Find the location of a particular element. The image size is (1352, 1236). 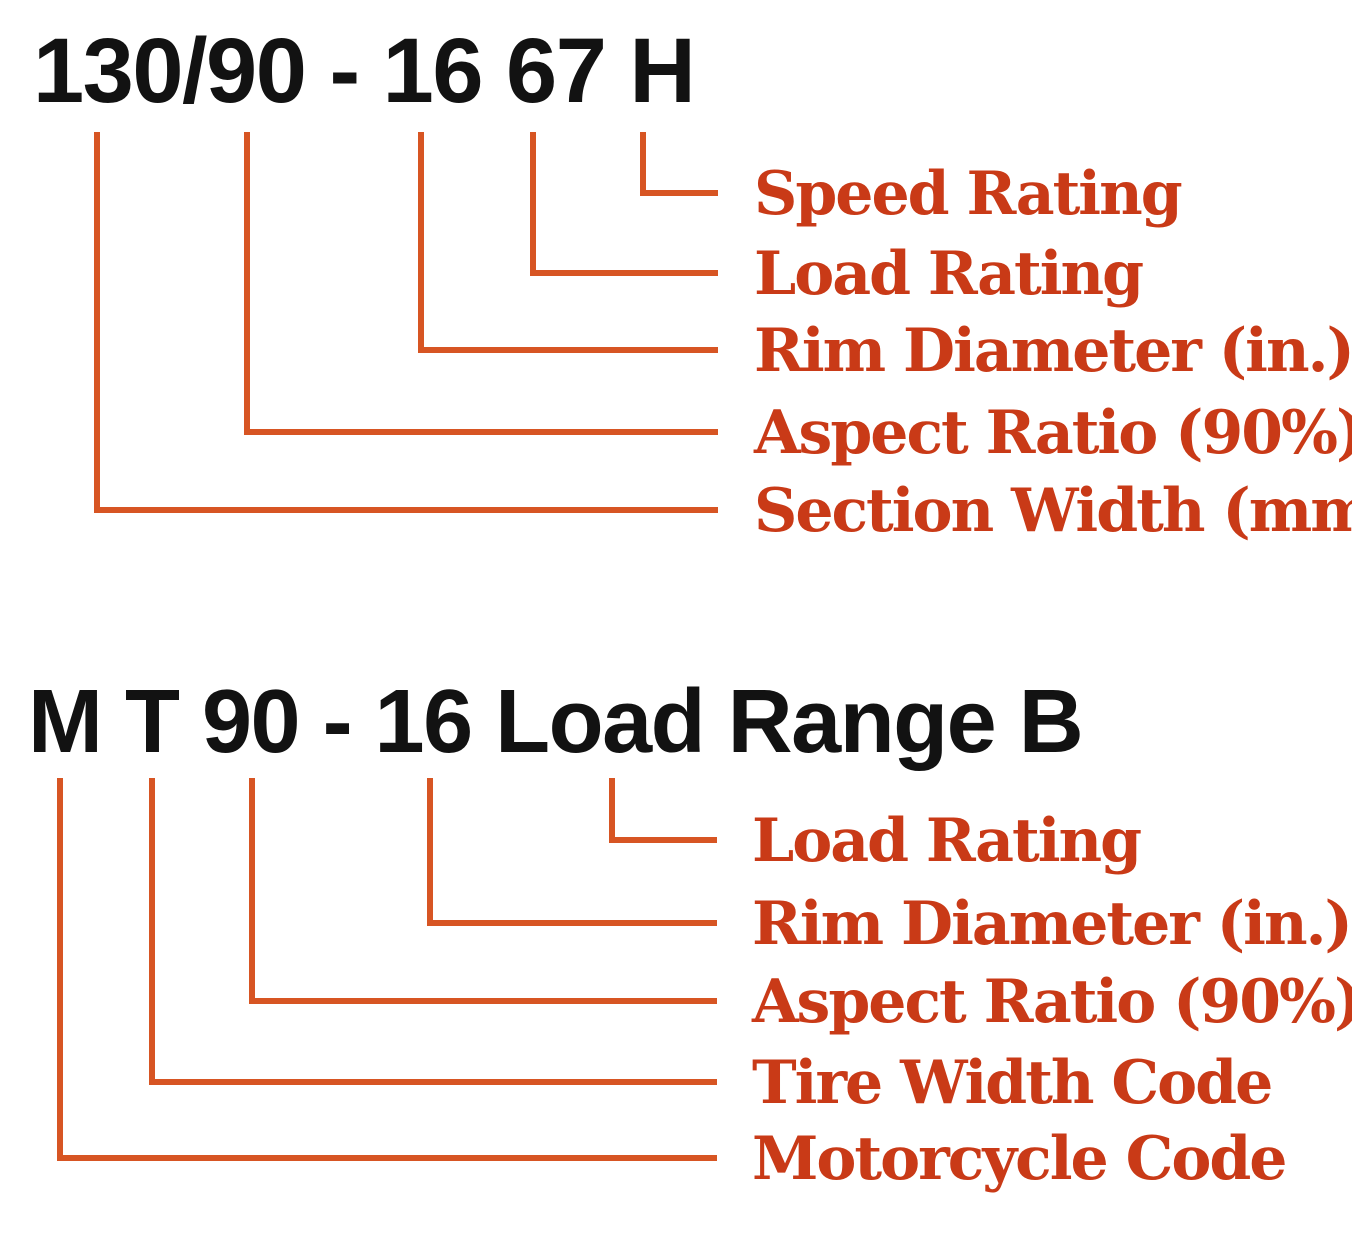

alpha-code-heading: M T 90 - 16 Load Range B is located at coordinates (556, 722).